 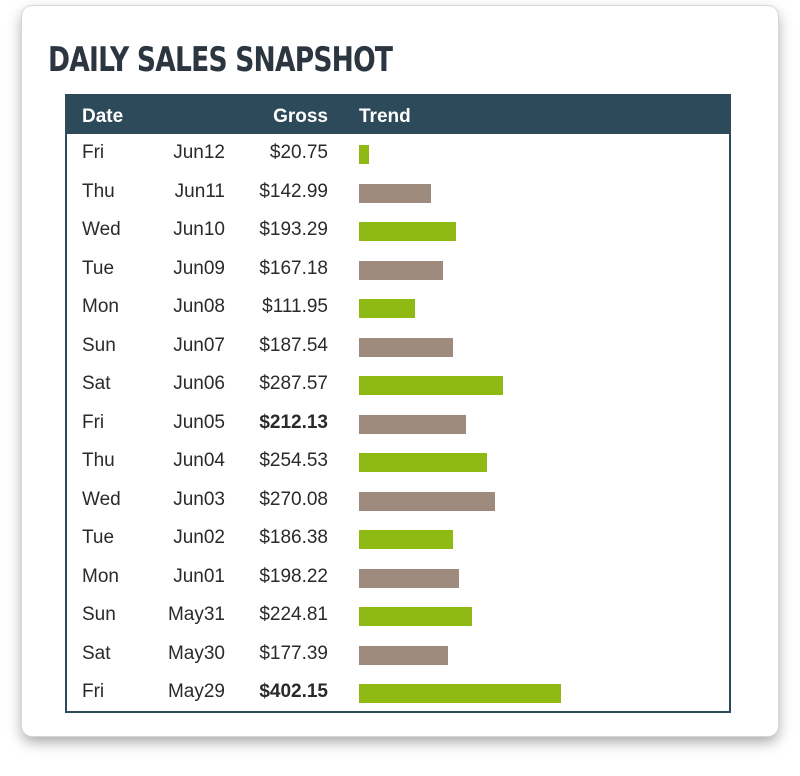 What do you see at coordinates (293, 422) in the screenshot?
I see `row-gross: $212.13` at bounding box center [293, 422].